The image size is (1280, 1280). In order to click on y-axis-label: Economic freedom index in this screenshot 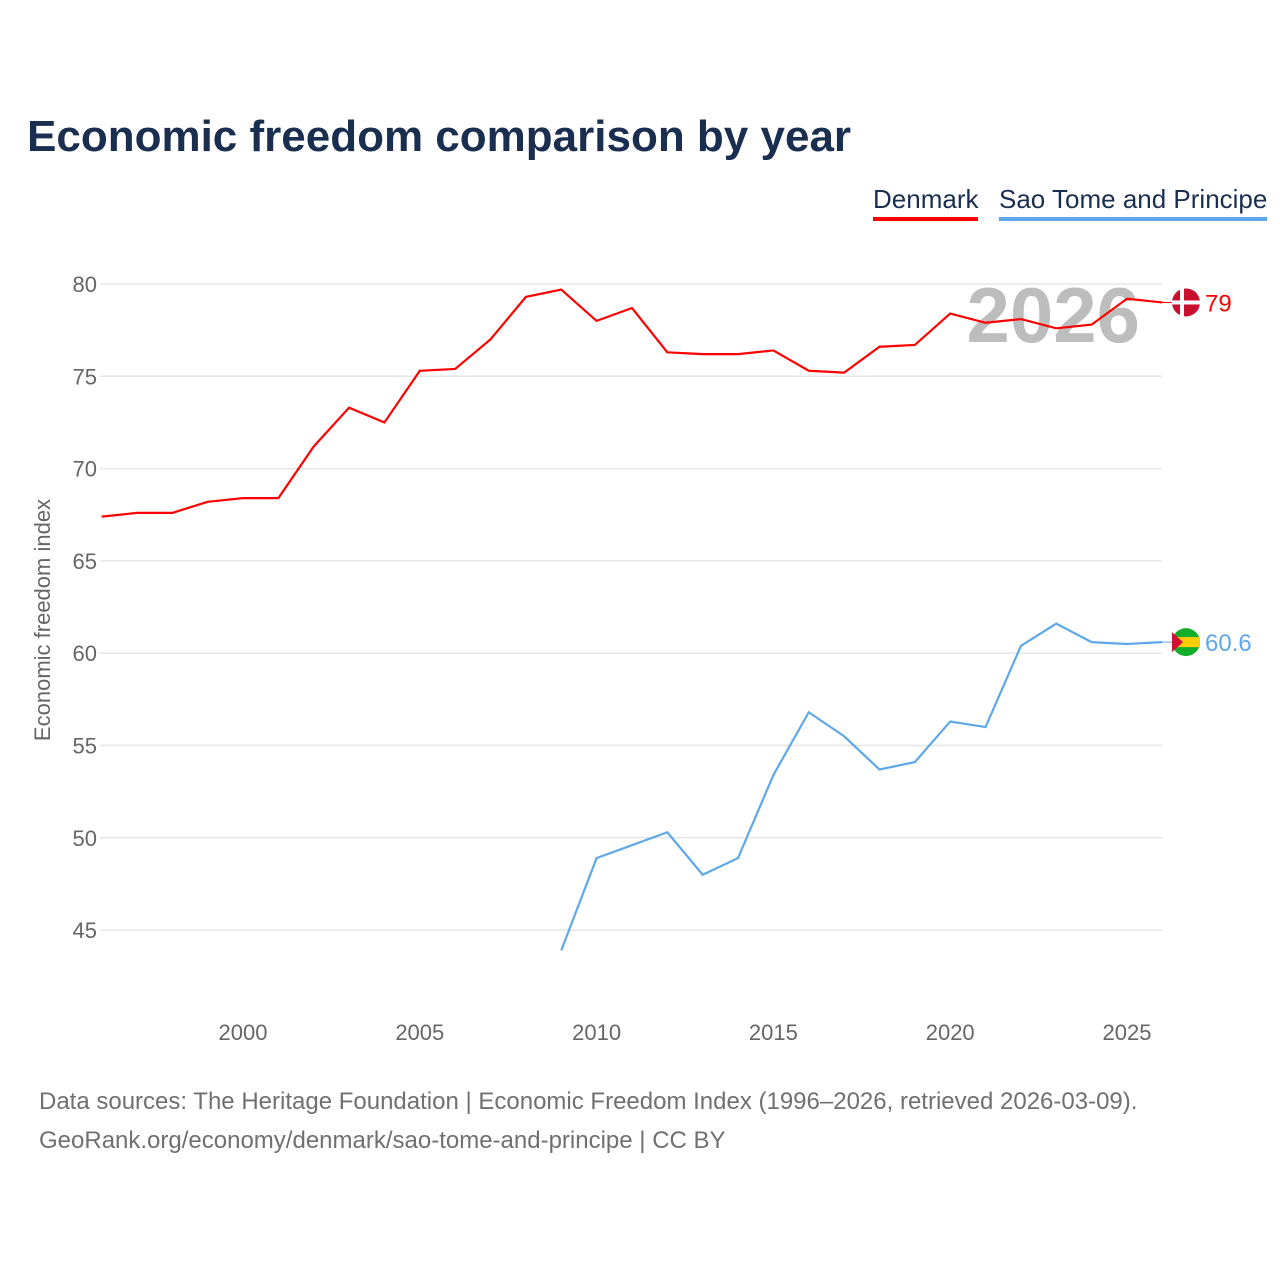, I will do `click(42, 620)`.